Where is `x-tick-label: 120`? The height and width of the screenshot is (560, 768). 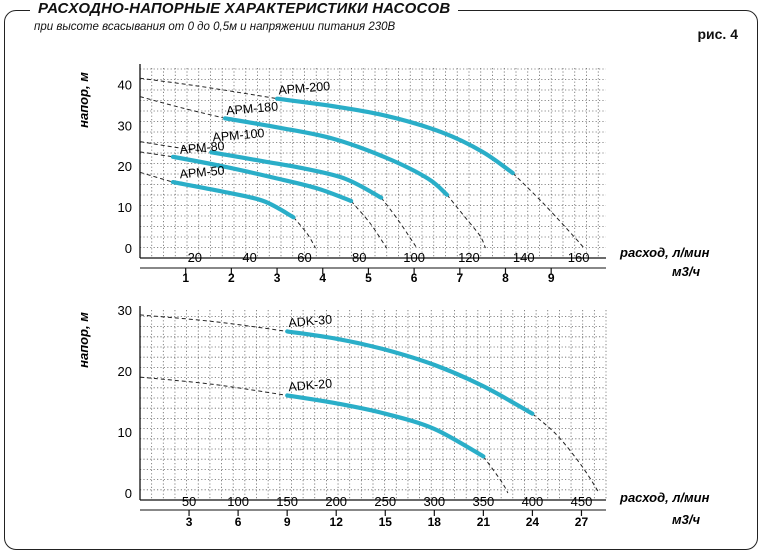 x-tick-label: 120 is located at coordinates (469, 257).